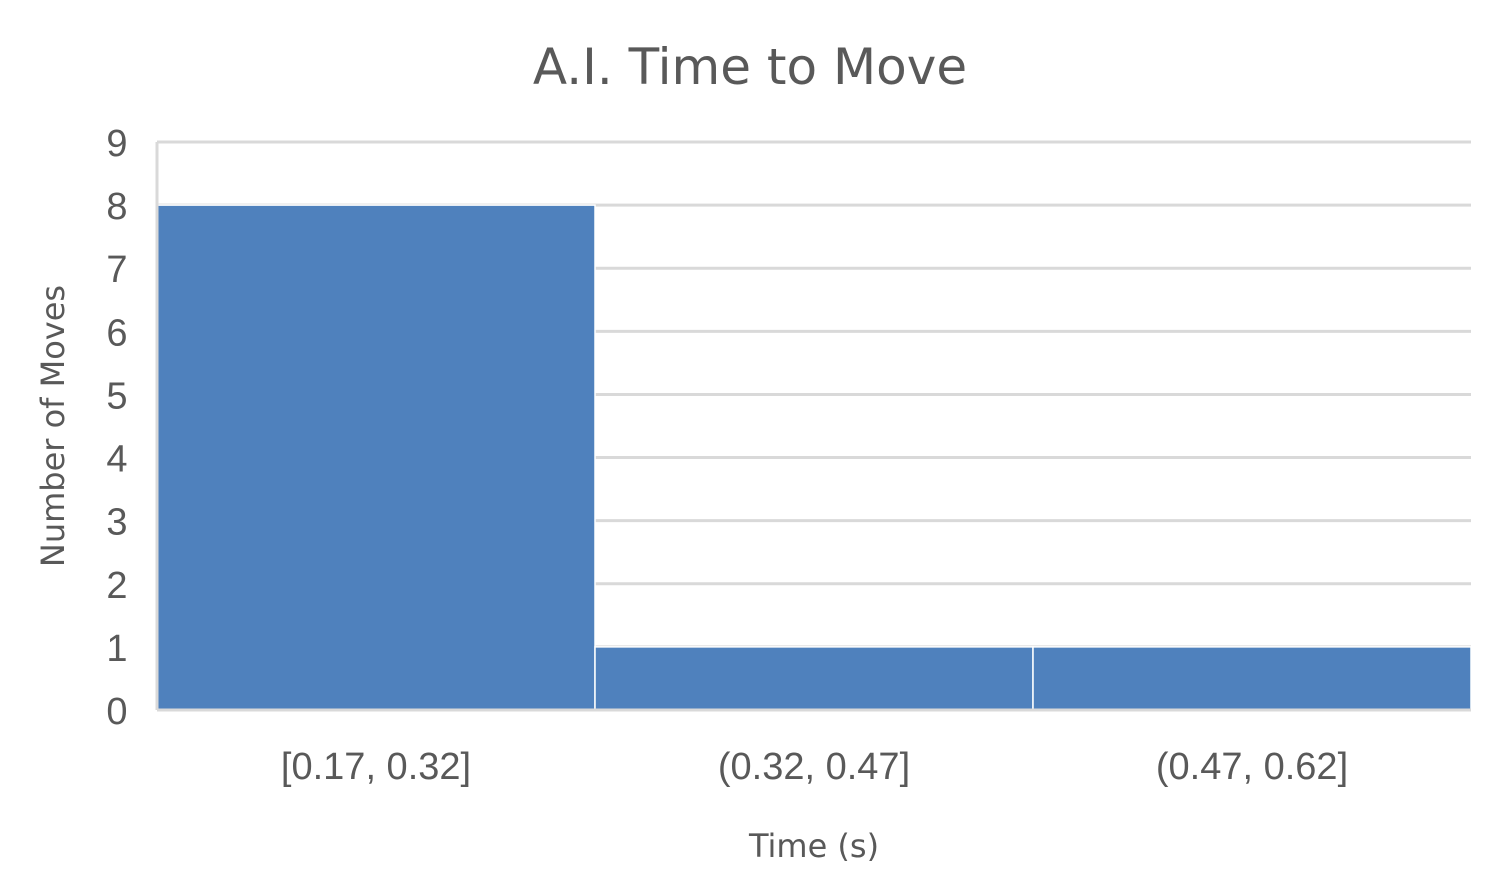 Image resolution: width=1502 pixels, height=894 pixels. What do you see at coordinates (53, 426) in the screenshot?
I see `y-axis-title: Number of Moves` at bounding box center [53, 426].